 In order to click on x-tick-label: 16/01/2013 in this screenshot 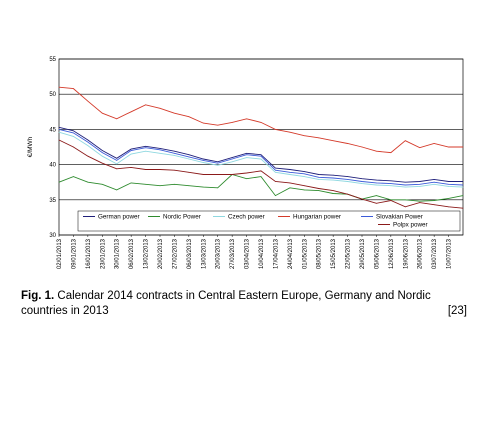, I will do `click(89, 253)`.